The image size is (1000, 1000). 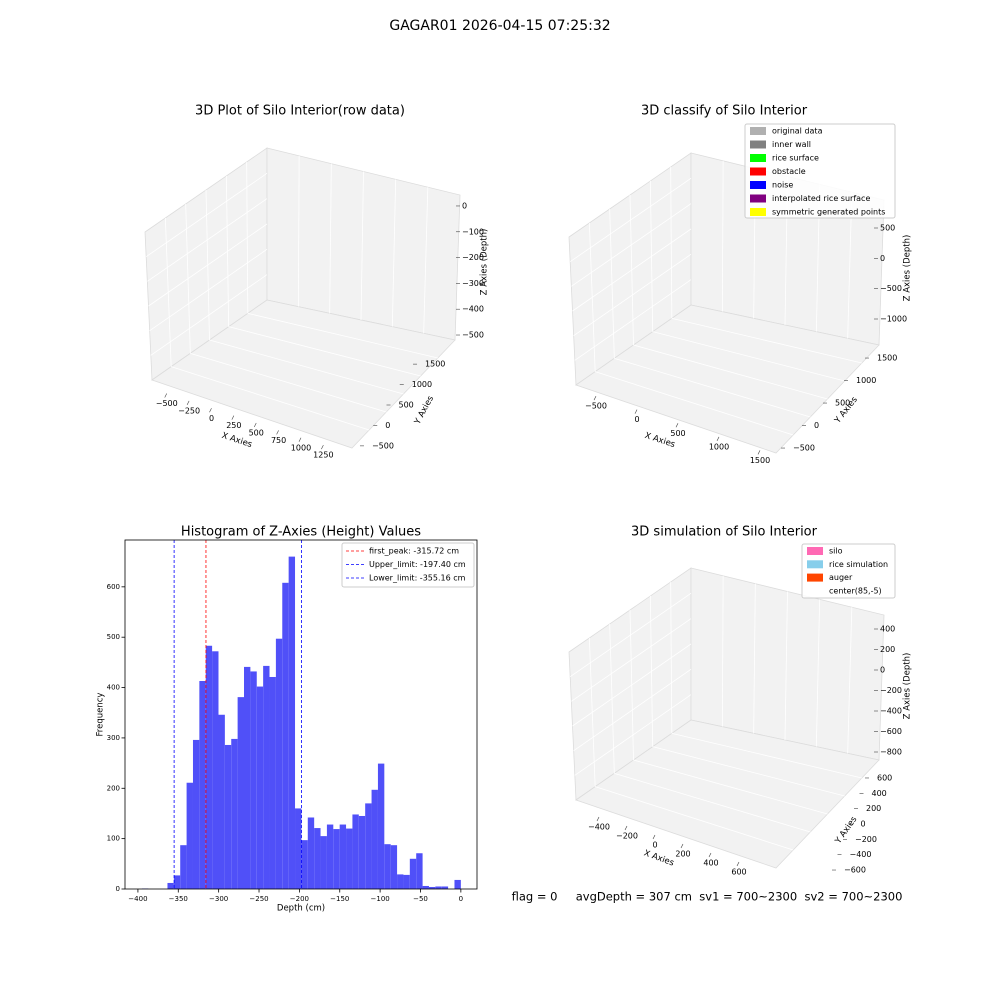 What do you see at coordinates (218, 899) in the screenshot?
I see `x-tick-label: −300` at bounding box center [218, 899].